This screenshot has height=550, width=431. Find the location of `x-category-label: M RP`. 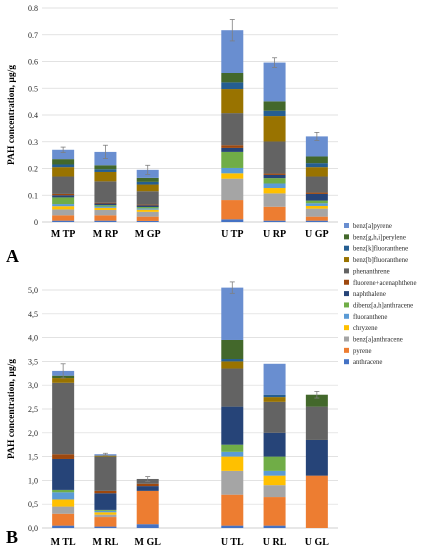

x-category-label: M RP is located at coordinates (105, 234).